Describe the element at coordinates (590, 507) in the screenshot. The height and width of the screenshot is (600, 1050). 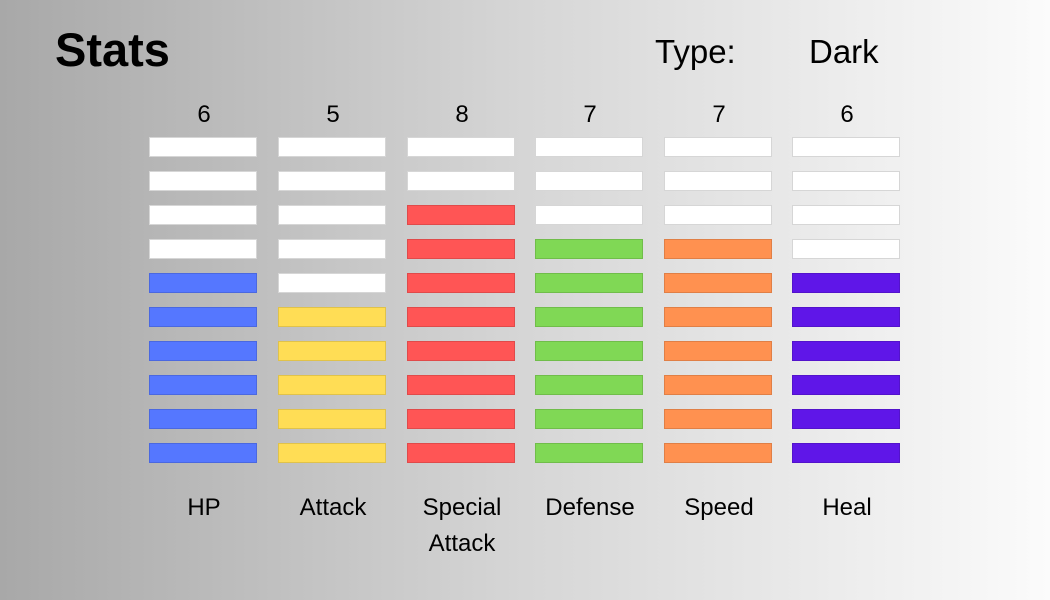
I see `stat-label-defense: Defense` at that location.